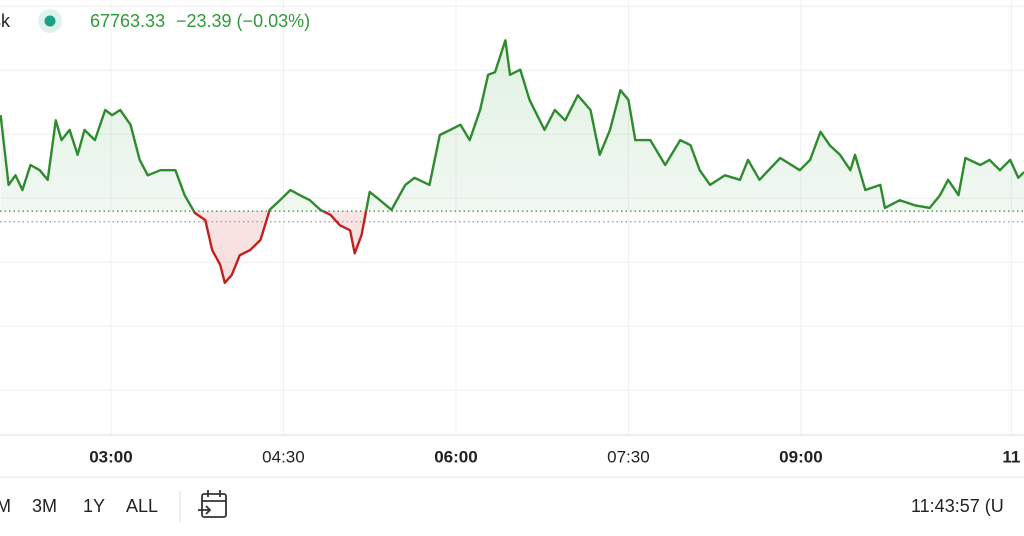  Describe the element at coordinates (50, 21) in the screenshot. I see `status-dot` at that location.